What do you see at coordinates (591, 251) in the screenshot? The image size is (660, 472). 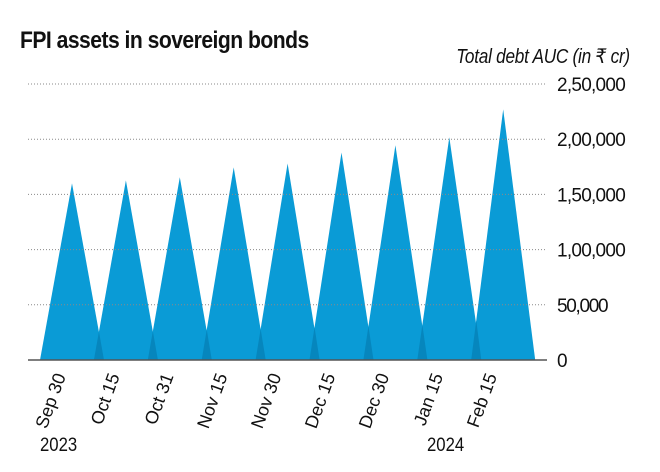 I see `y-tick-label: 1,00,000` at bounding box center [591, 251].